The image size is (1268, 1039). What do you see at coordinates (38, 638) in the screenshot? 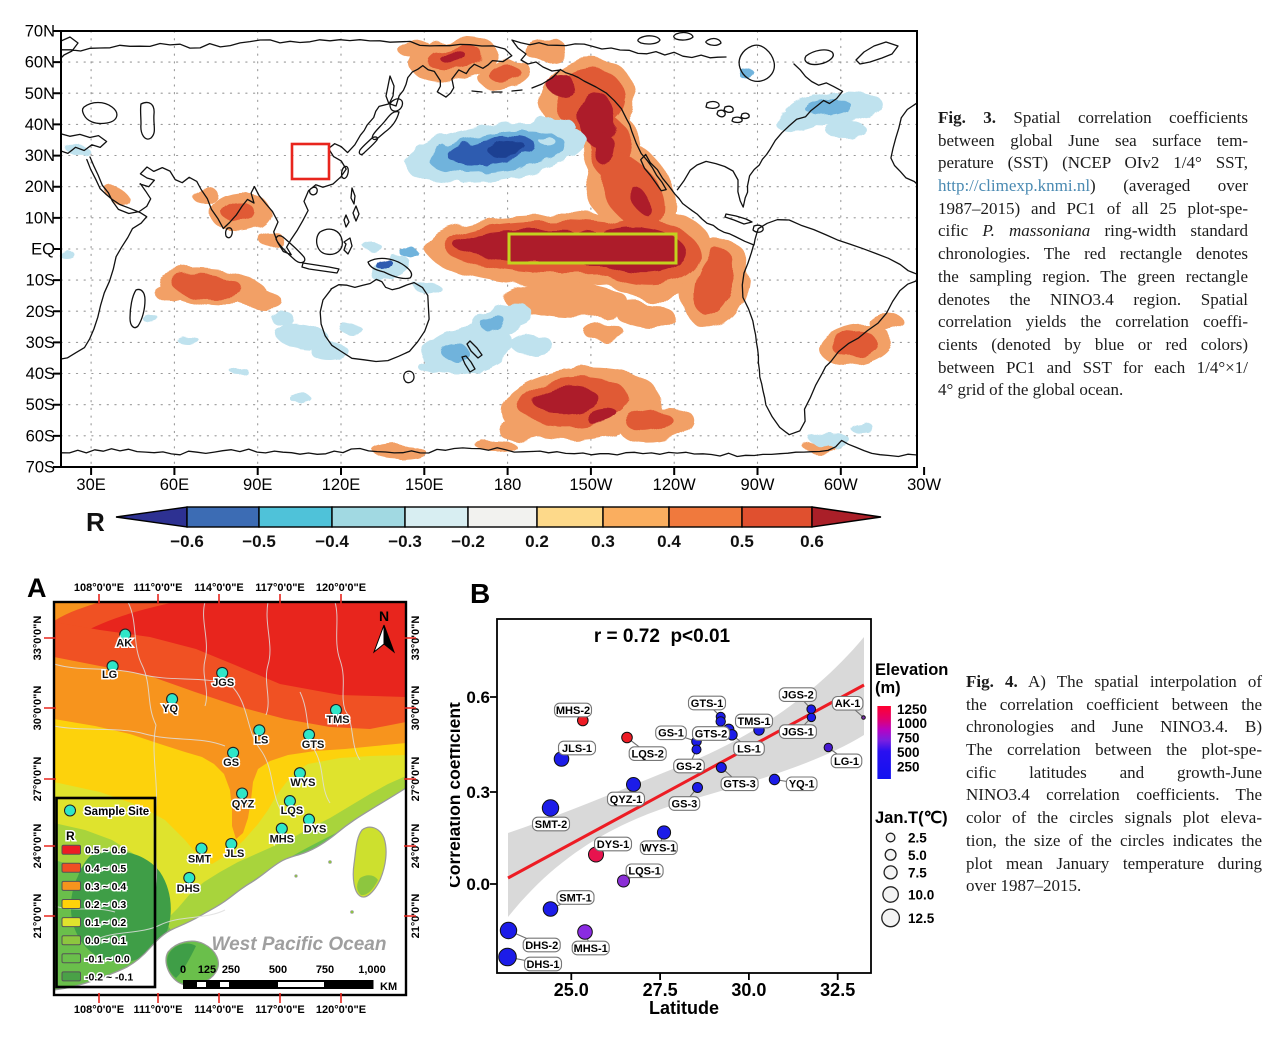
I see `svg-text: 33°0'0"N` at bounding box center [38, 638].